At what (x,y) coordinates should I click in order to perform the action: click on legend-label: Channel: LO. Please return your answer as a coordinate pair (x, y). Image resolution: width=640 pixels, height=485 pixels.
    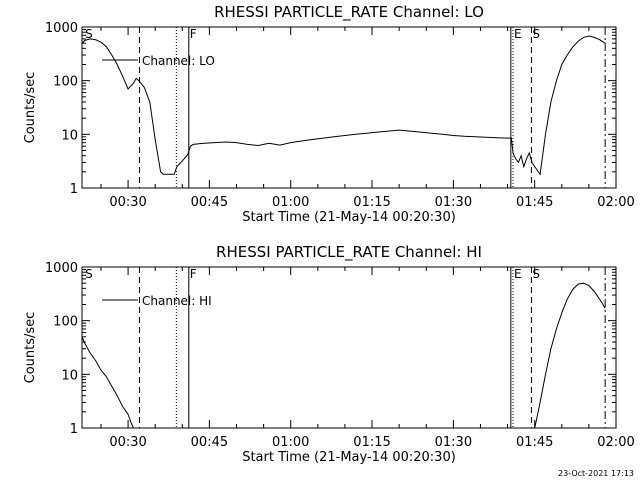
    Looking at the image, I should click on (178, 61).